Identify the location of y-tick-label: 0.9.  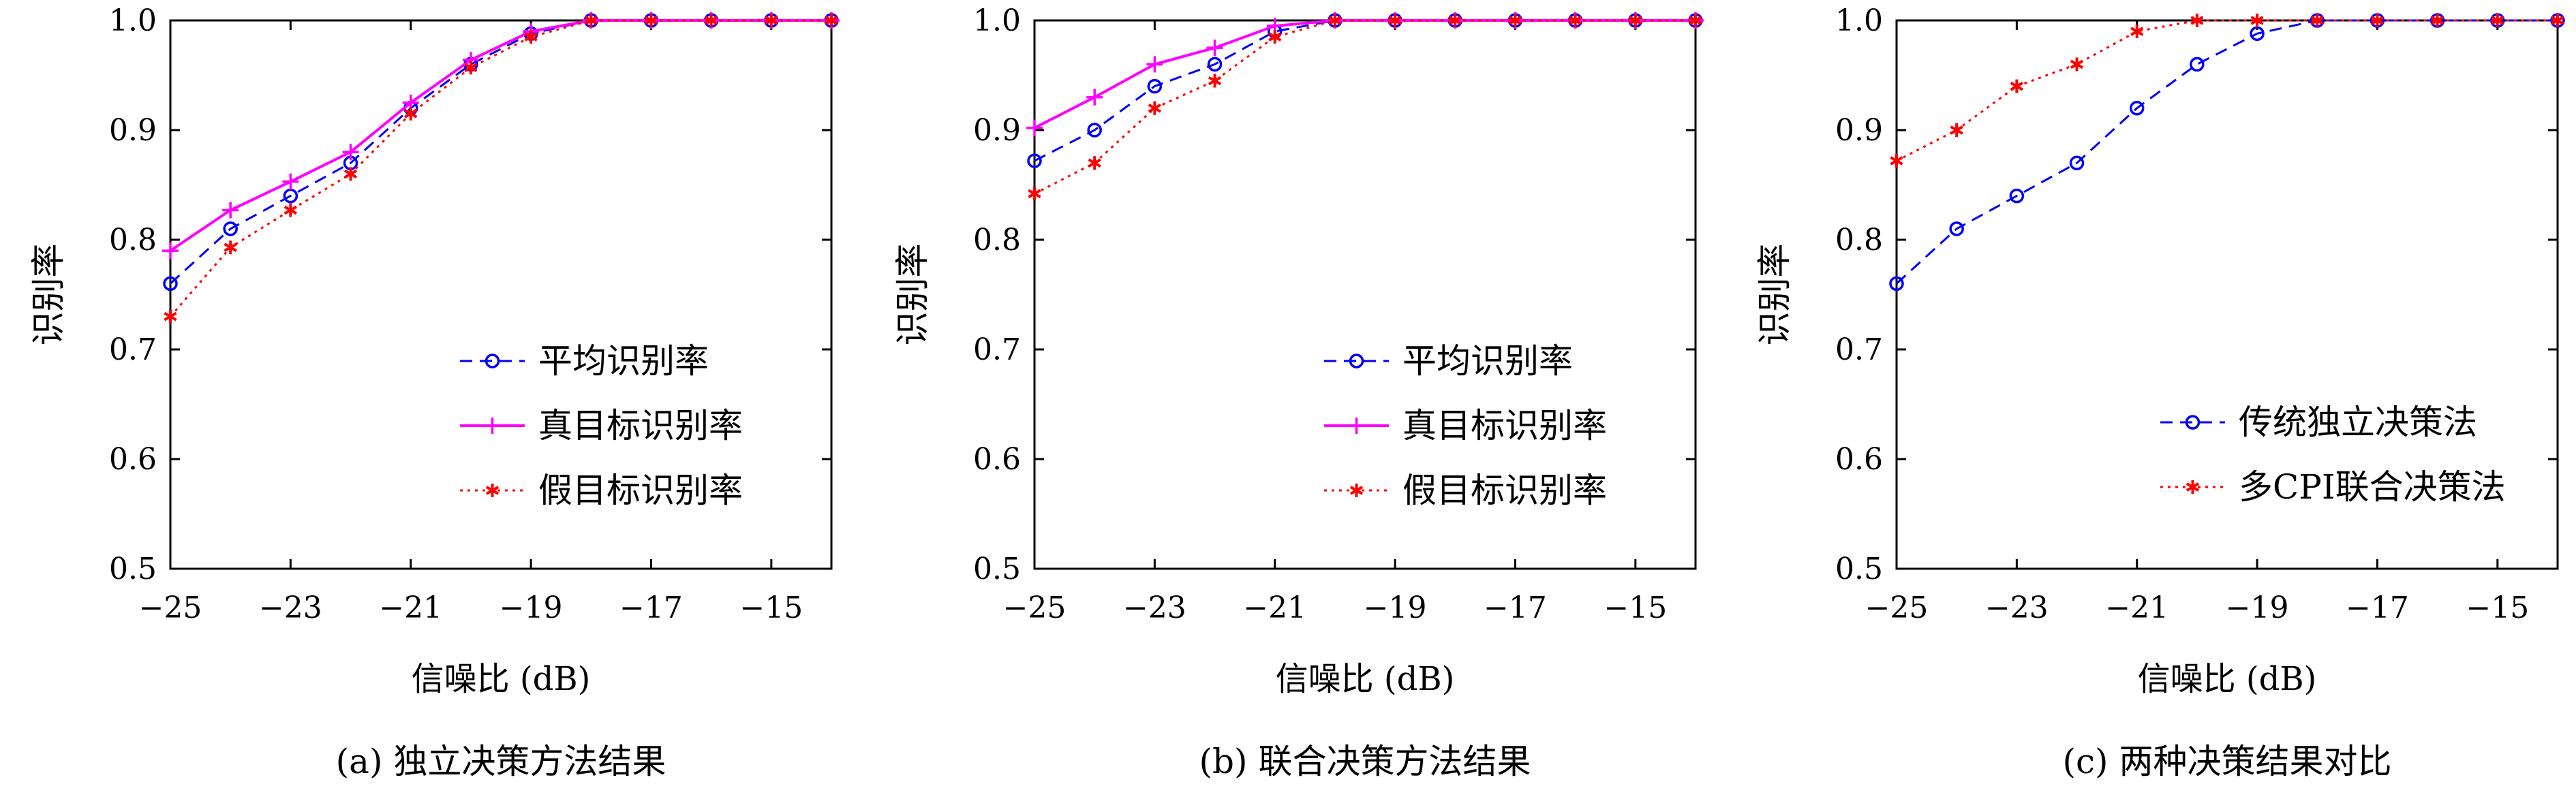
(1859, 130).